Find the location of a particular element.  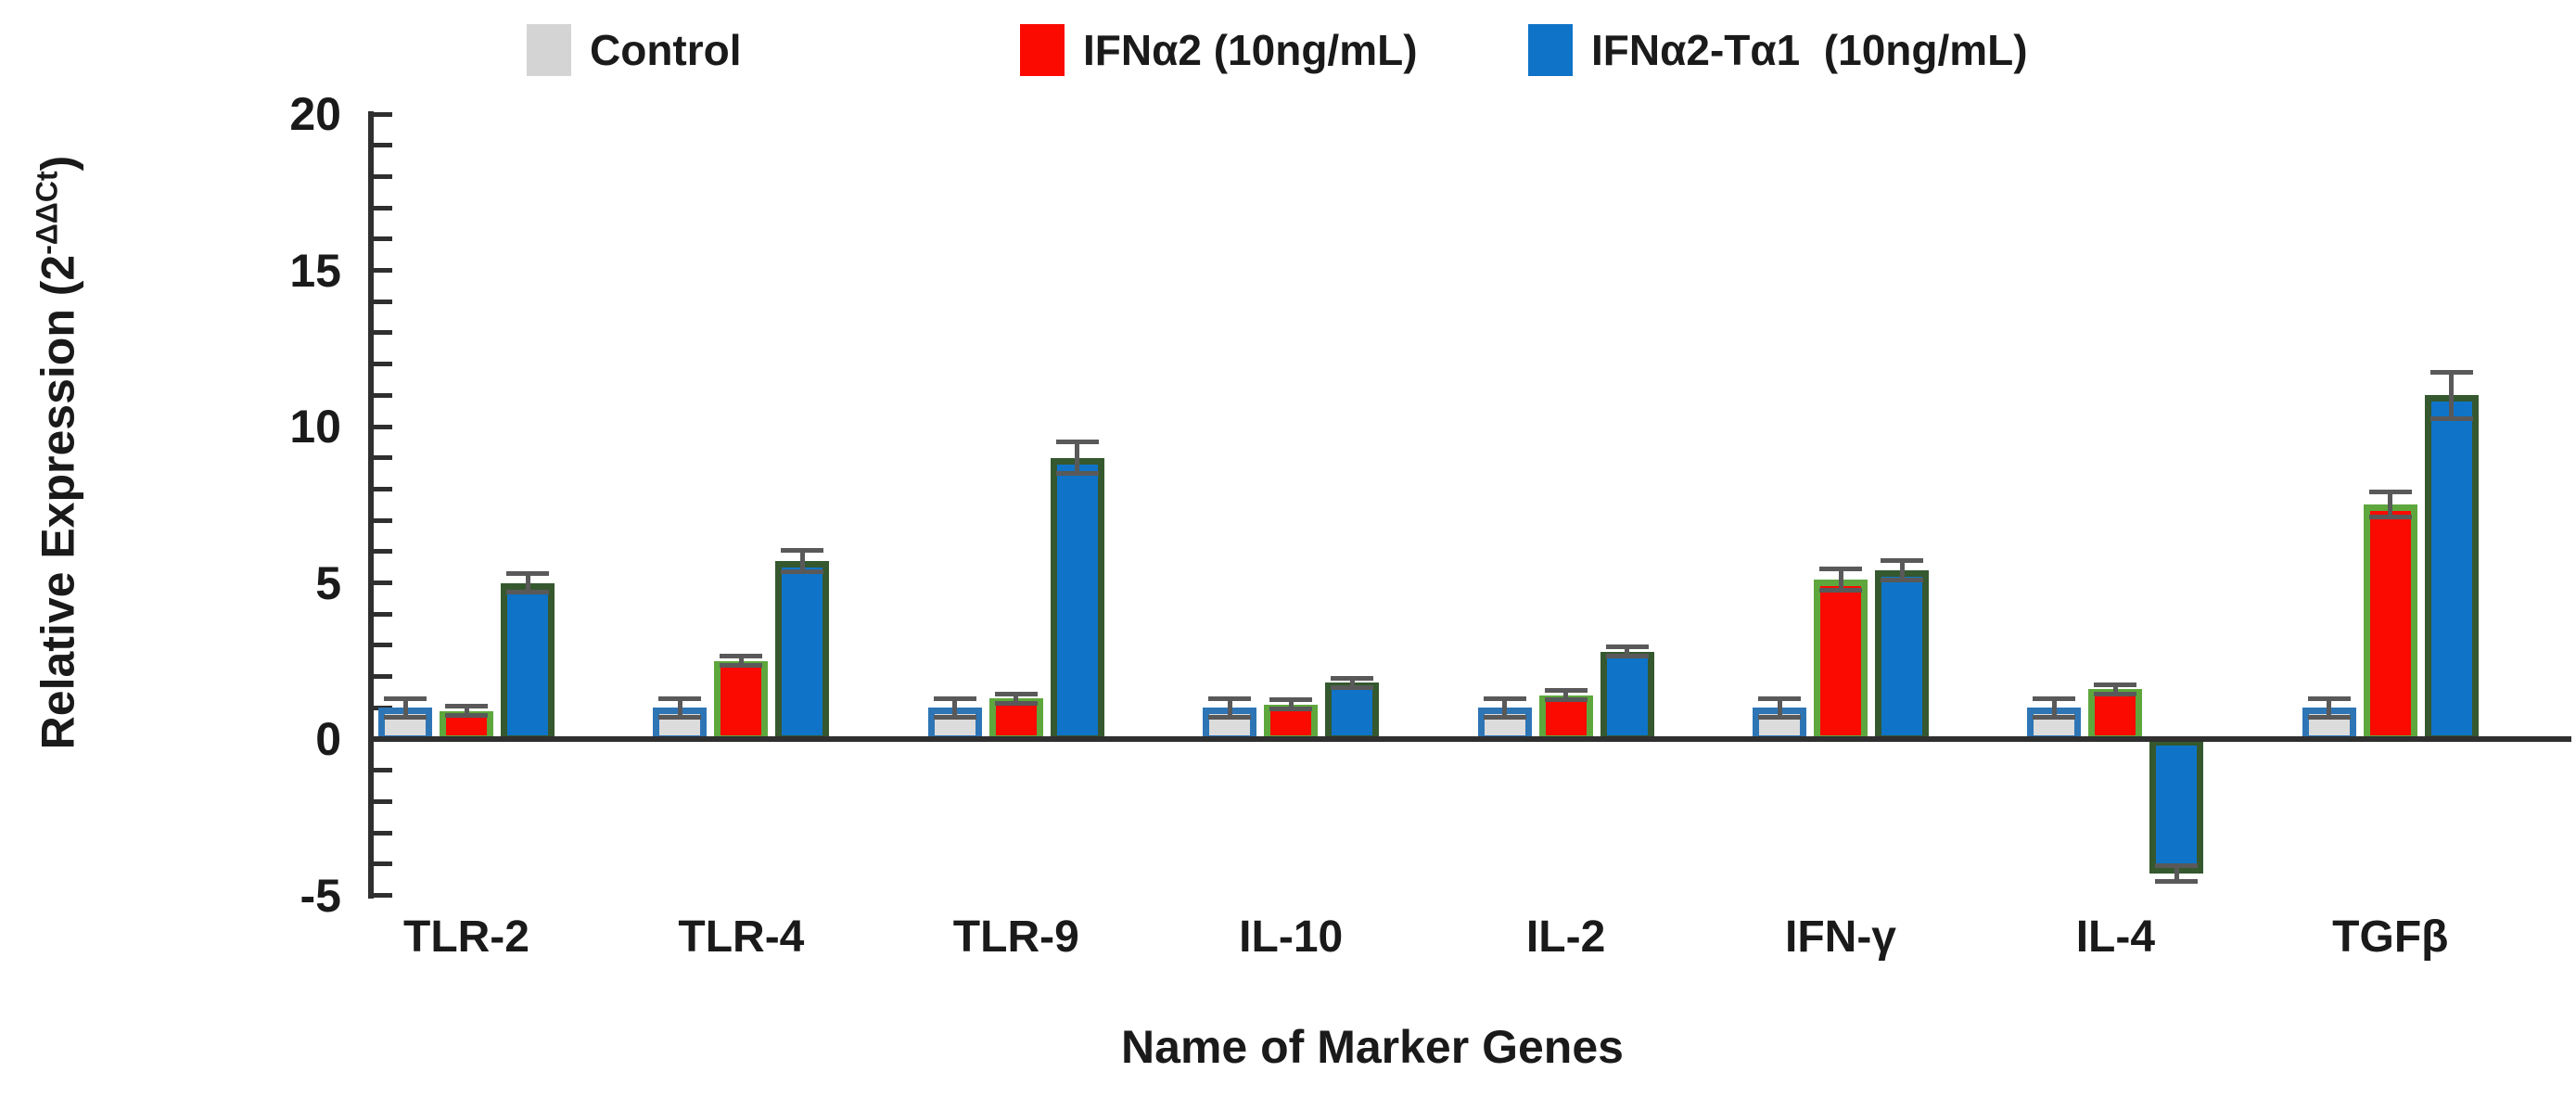

x-category-label: IL-10 is located at coordinates (1291, 937).